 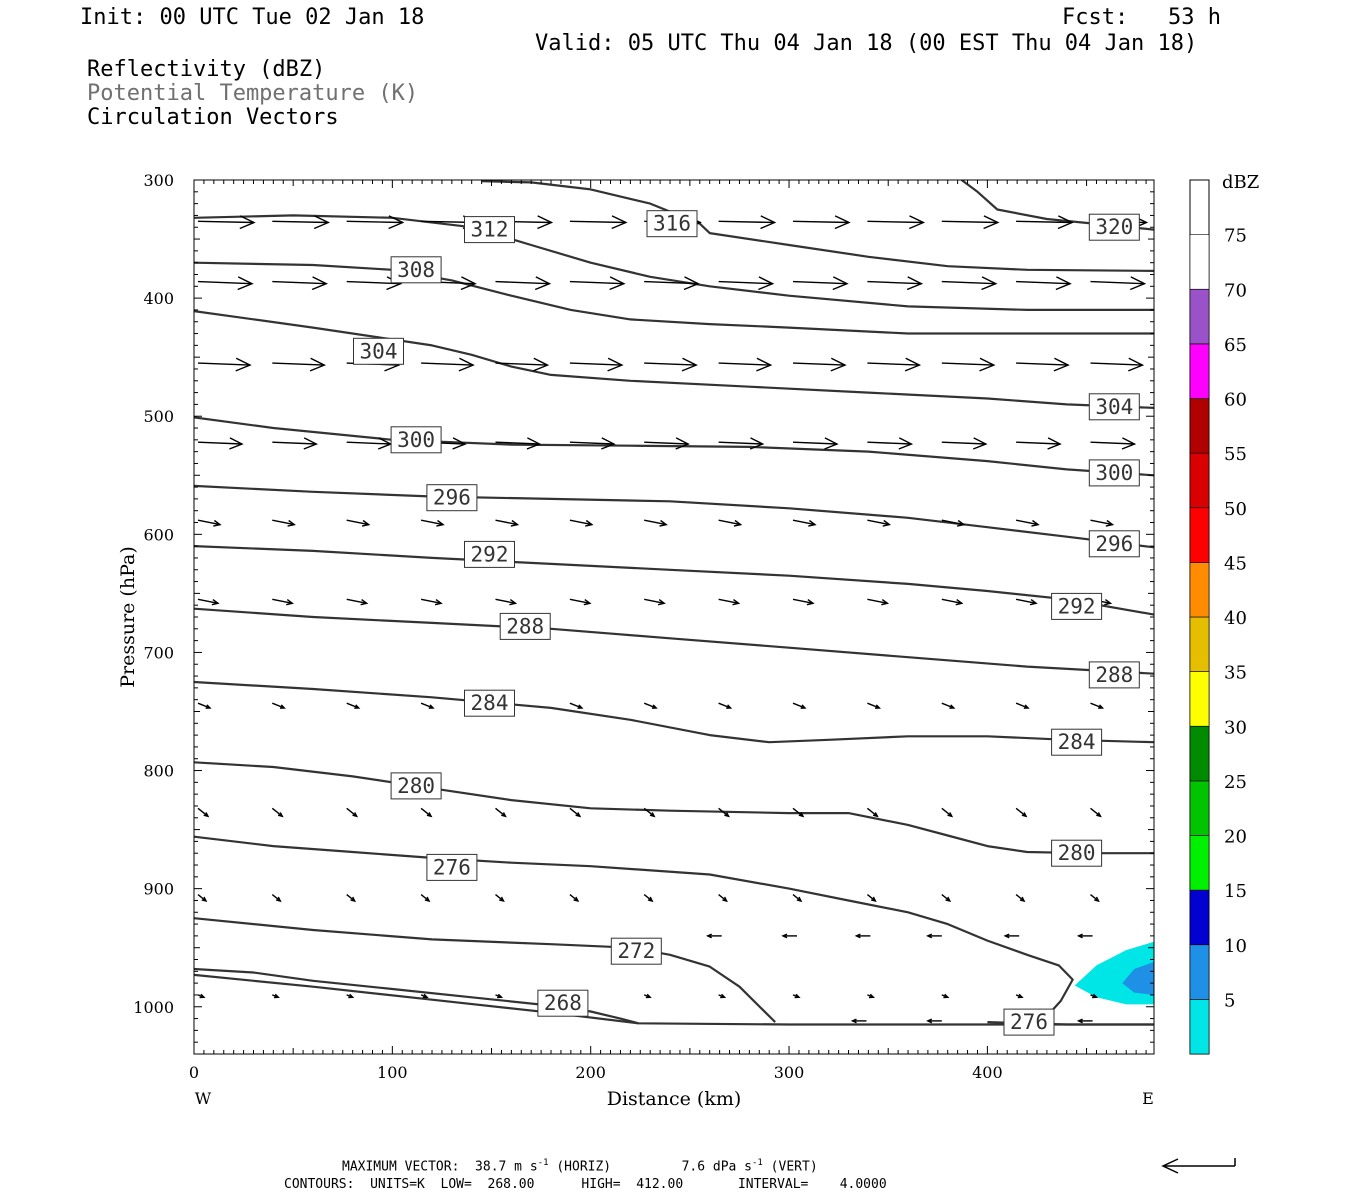 I want to click on colorbar-level-label: 20, so click(x=1235, y=837).